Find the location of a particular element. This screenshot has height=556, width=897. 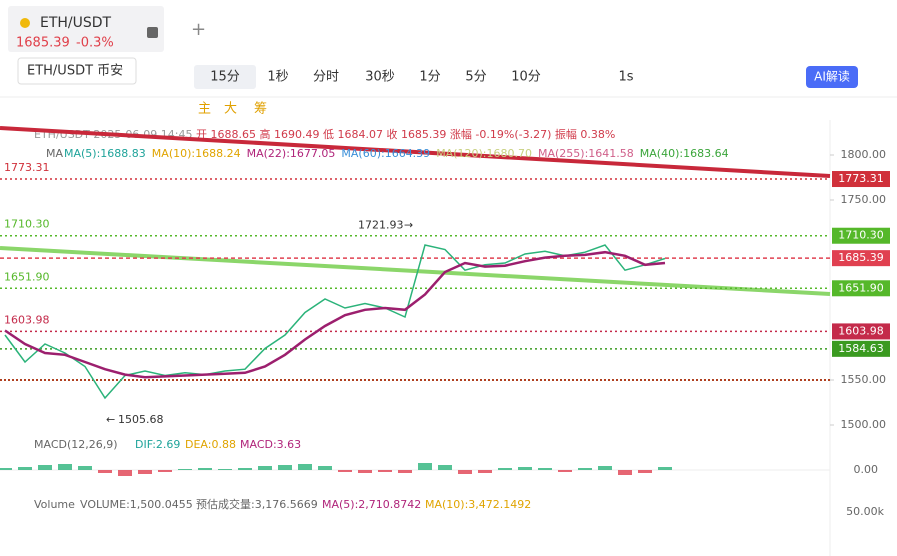

level-tag-label: 1584.63 is located at coordinates (861, 348).